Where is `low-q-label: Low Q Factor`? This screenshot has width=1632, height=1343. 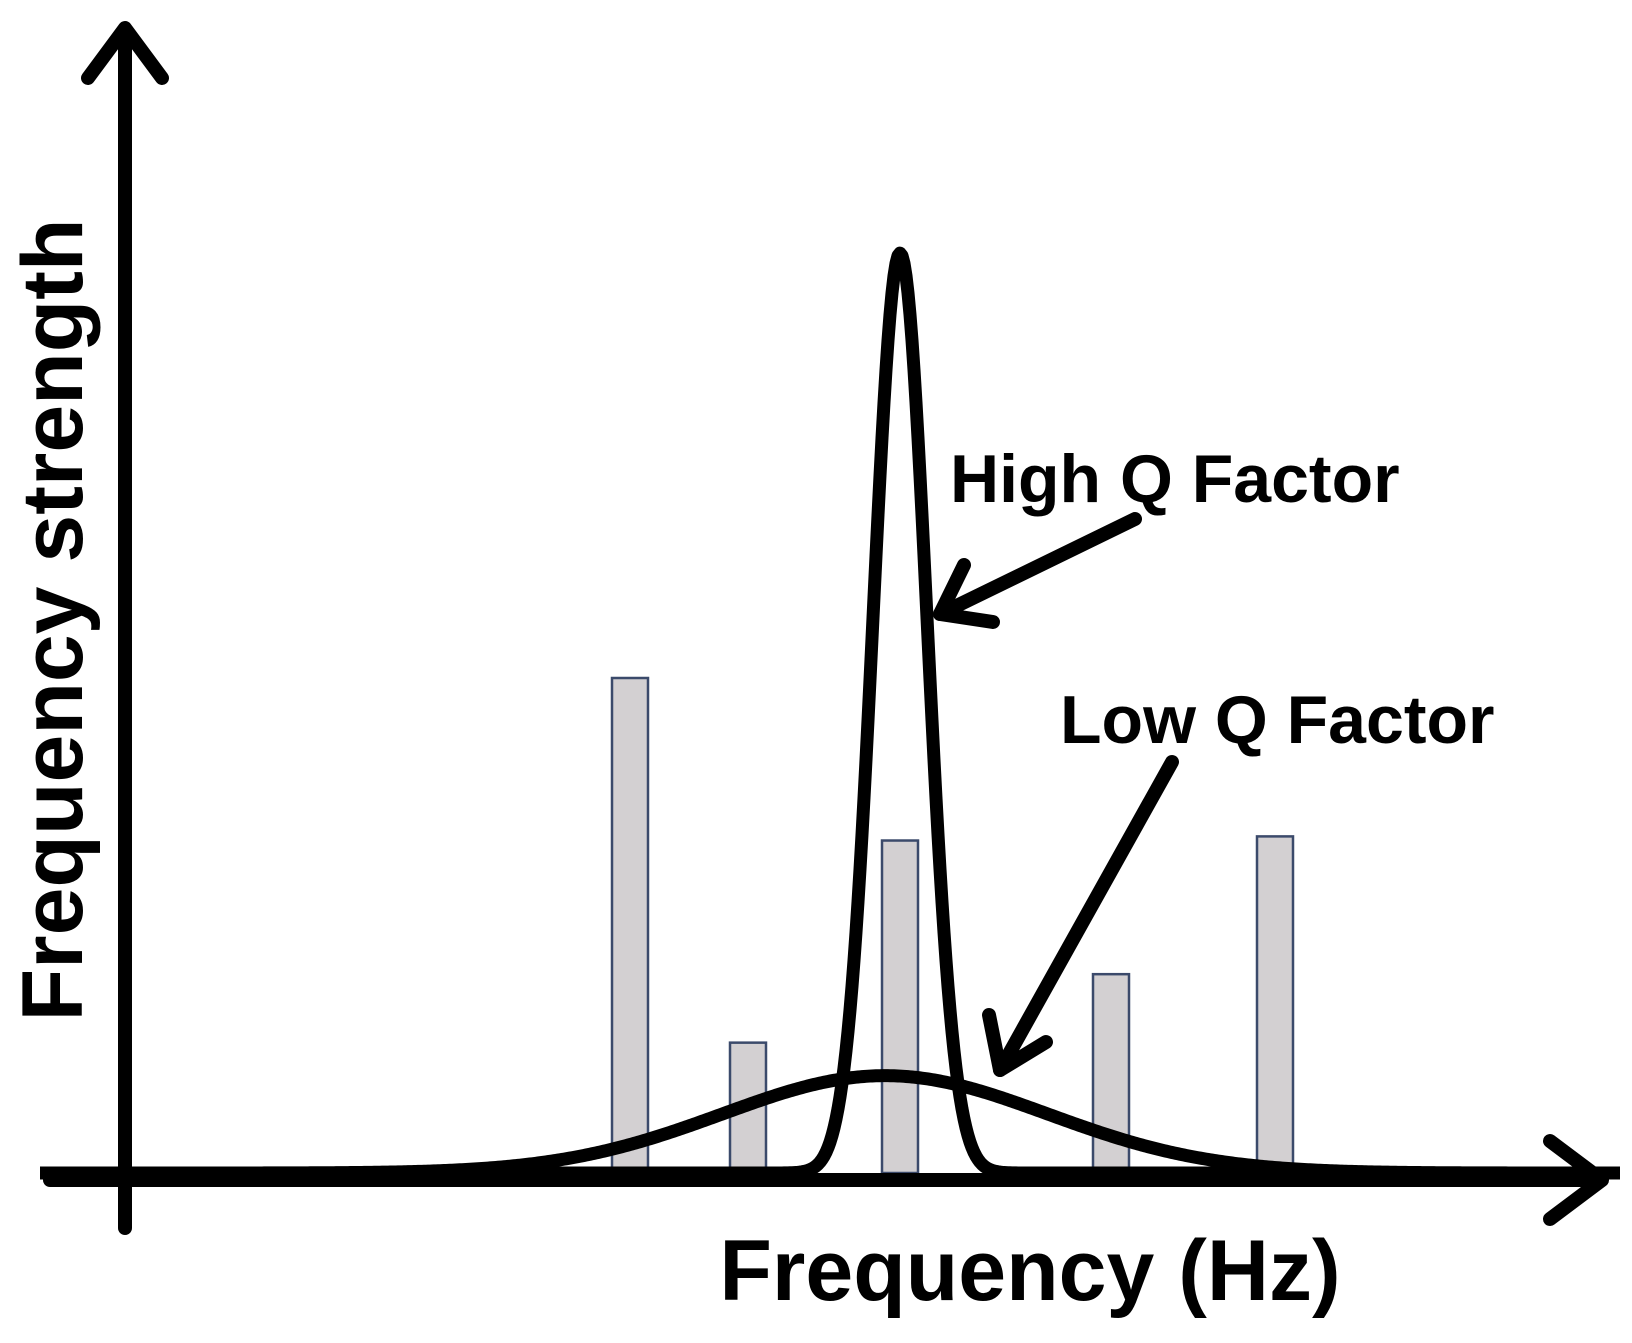
low-q-label: Low Q Factor is located at coordinates (1277, 720).